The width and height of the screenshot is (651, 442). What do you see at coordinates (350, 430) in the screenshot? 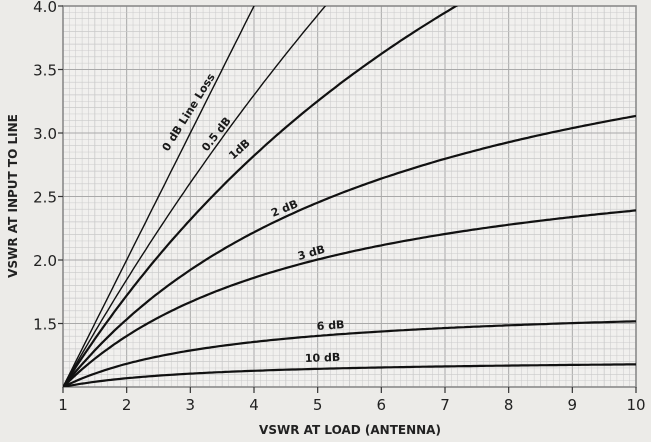
I see `x-axis-title: VSWR AT LOAD (ANTENNA)` at bounding box center [350, 430].